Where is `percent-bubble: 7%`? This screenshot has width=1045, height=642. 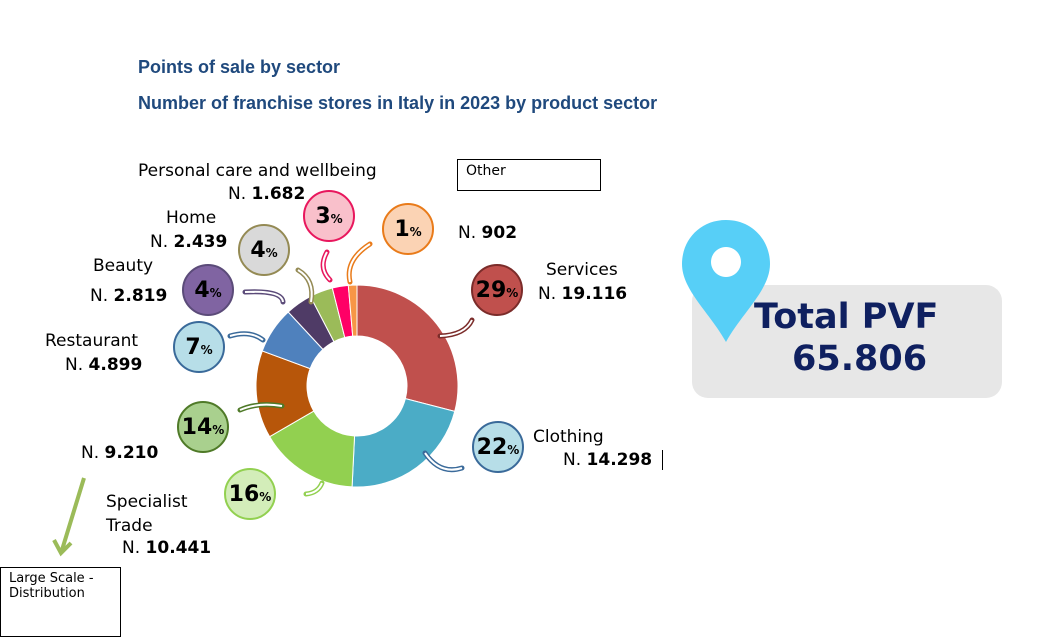 percent-bubble: 7% is located at coordinates (199, 347).